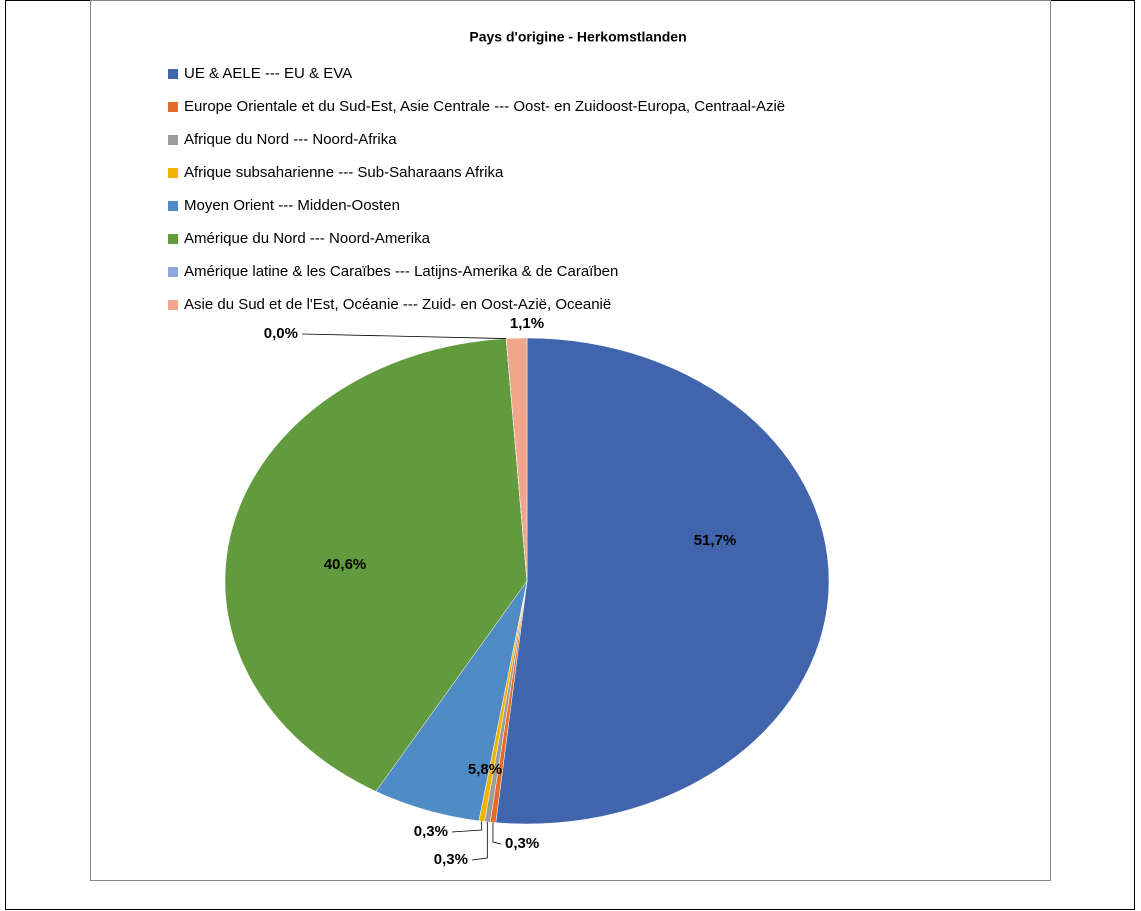 The height and width of the screenshot is (911, 1141). I want to click on data-label: 0,0%, so click(281, 333).